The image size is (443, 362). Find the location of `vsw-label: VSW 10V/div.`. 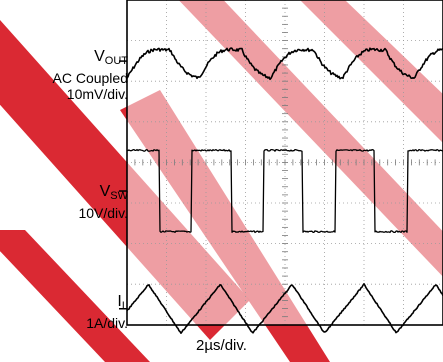

vsw-label: VSW 10V/div. is located at coordinates (103, 202).